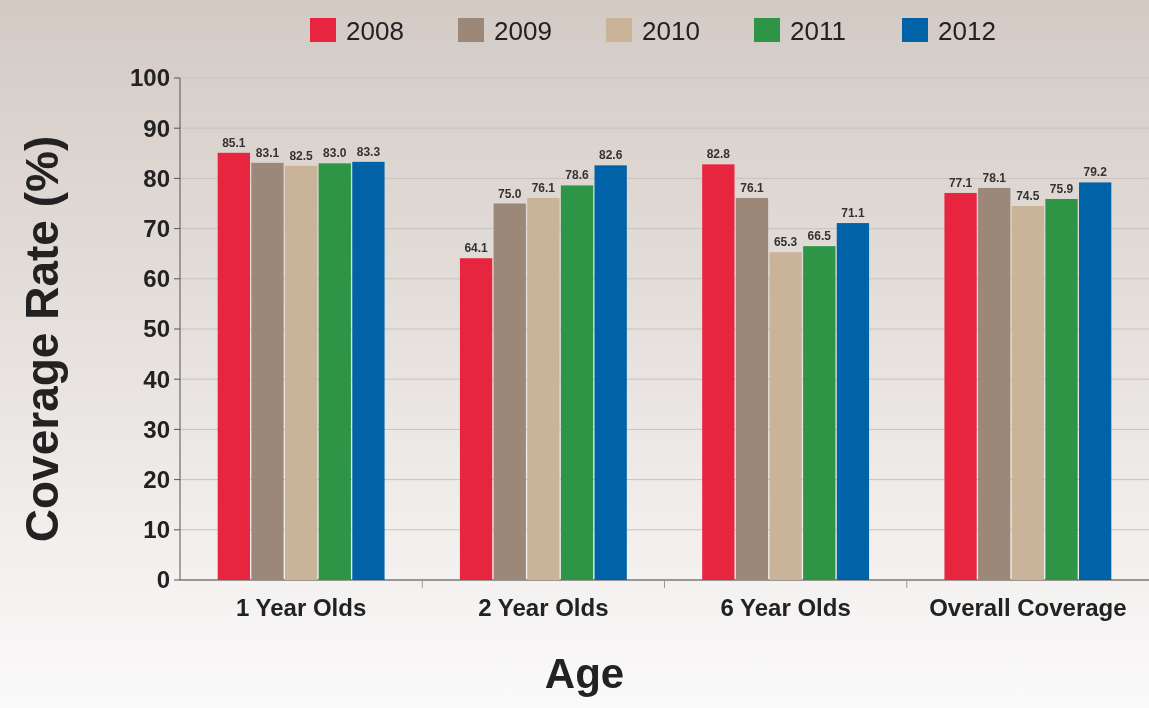 The height and width of the screenshot is (708, 1149). Describe the element at coordinates (853, 213) in the screenshot. I see `data-label: 71.1` at that location.